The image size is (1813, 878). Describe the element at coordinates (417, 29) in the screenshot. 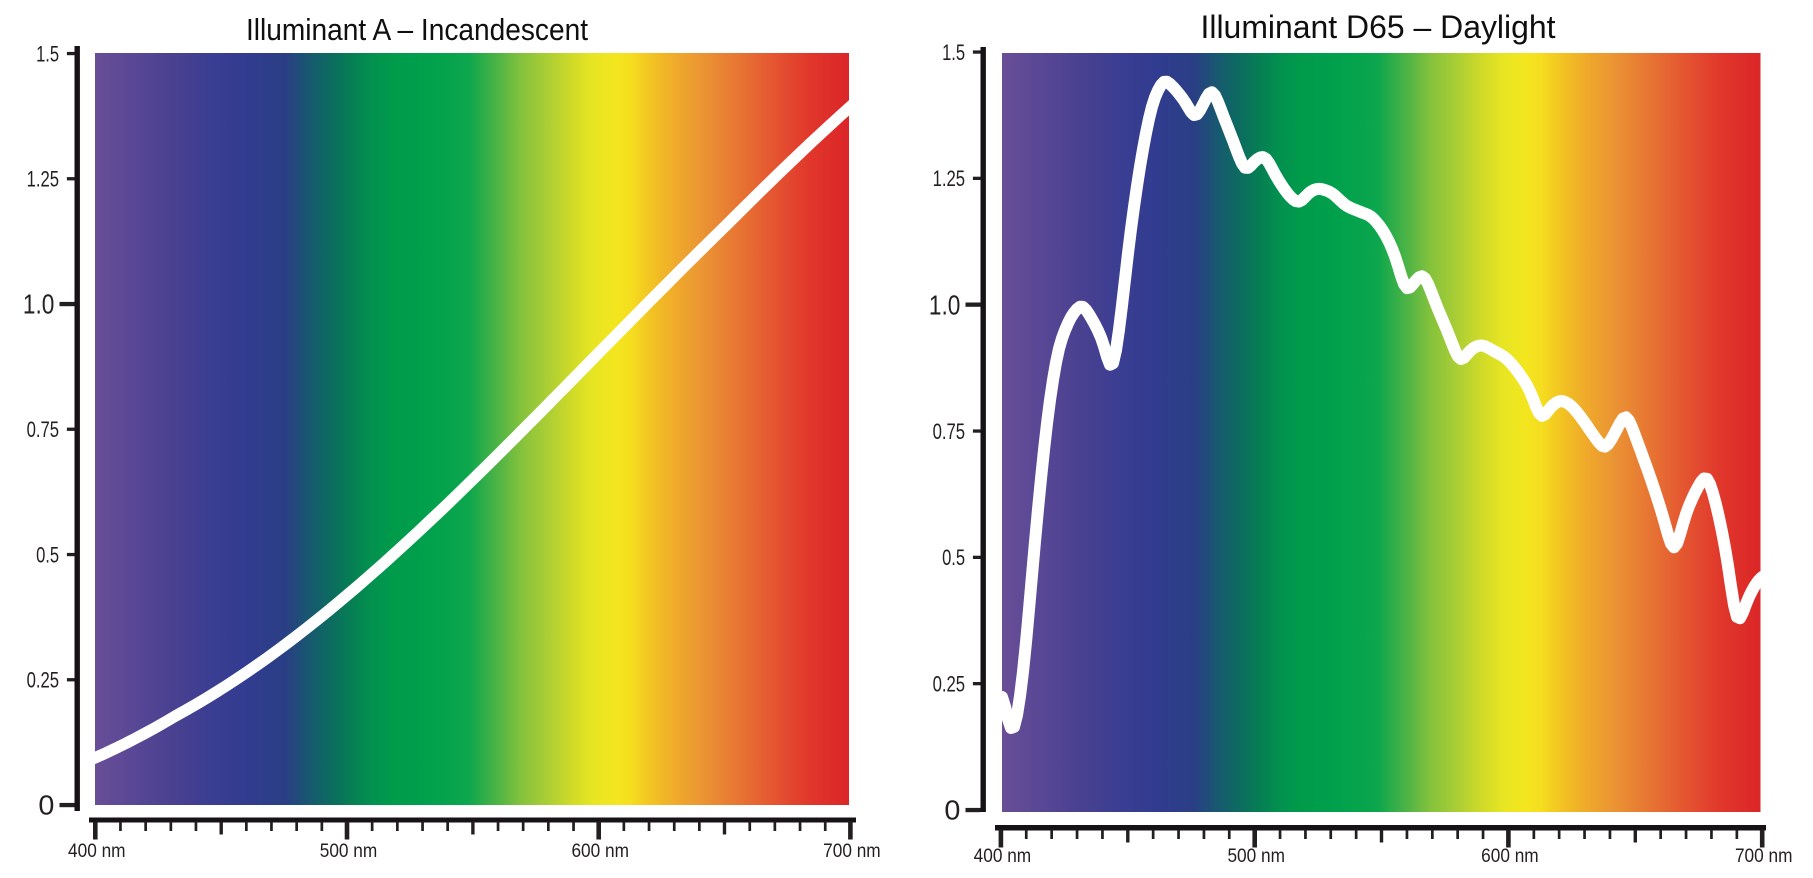

I see `svg-text: Illuminant A – Incandescent` at that location.